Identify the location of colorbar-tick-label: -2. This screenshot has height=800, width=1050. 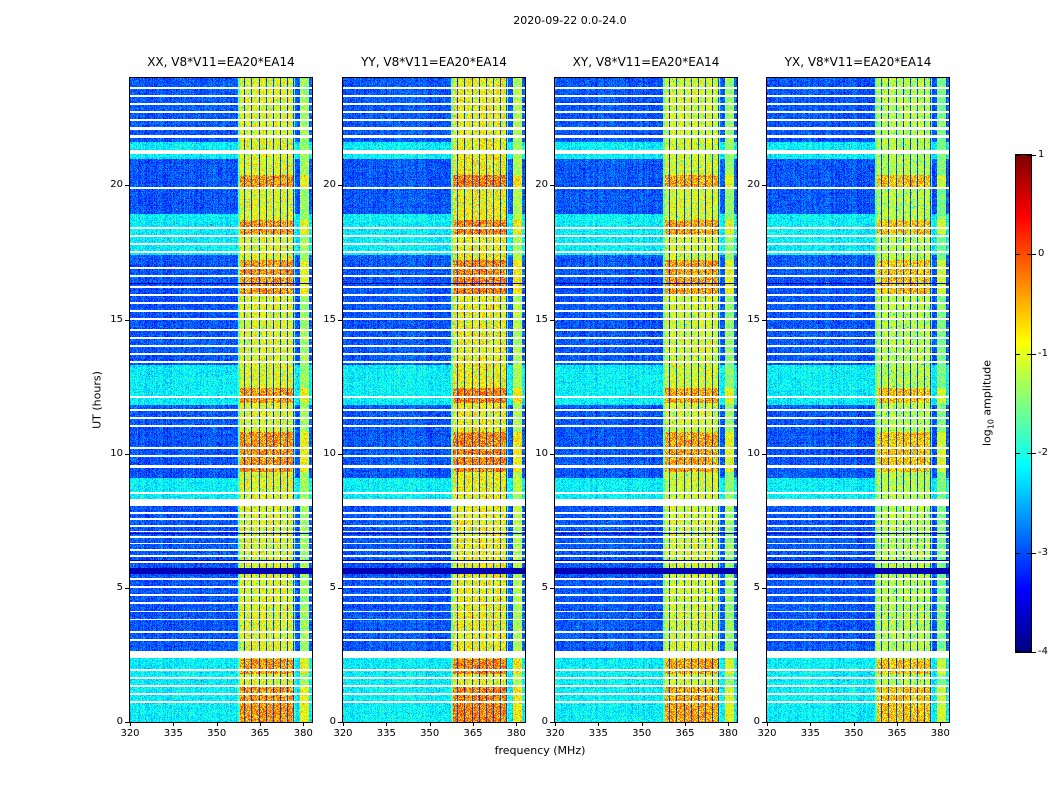
(1043, 453).